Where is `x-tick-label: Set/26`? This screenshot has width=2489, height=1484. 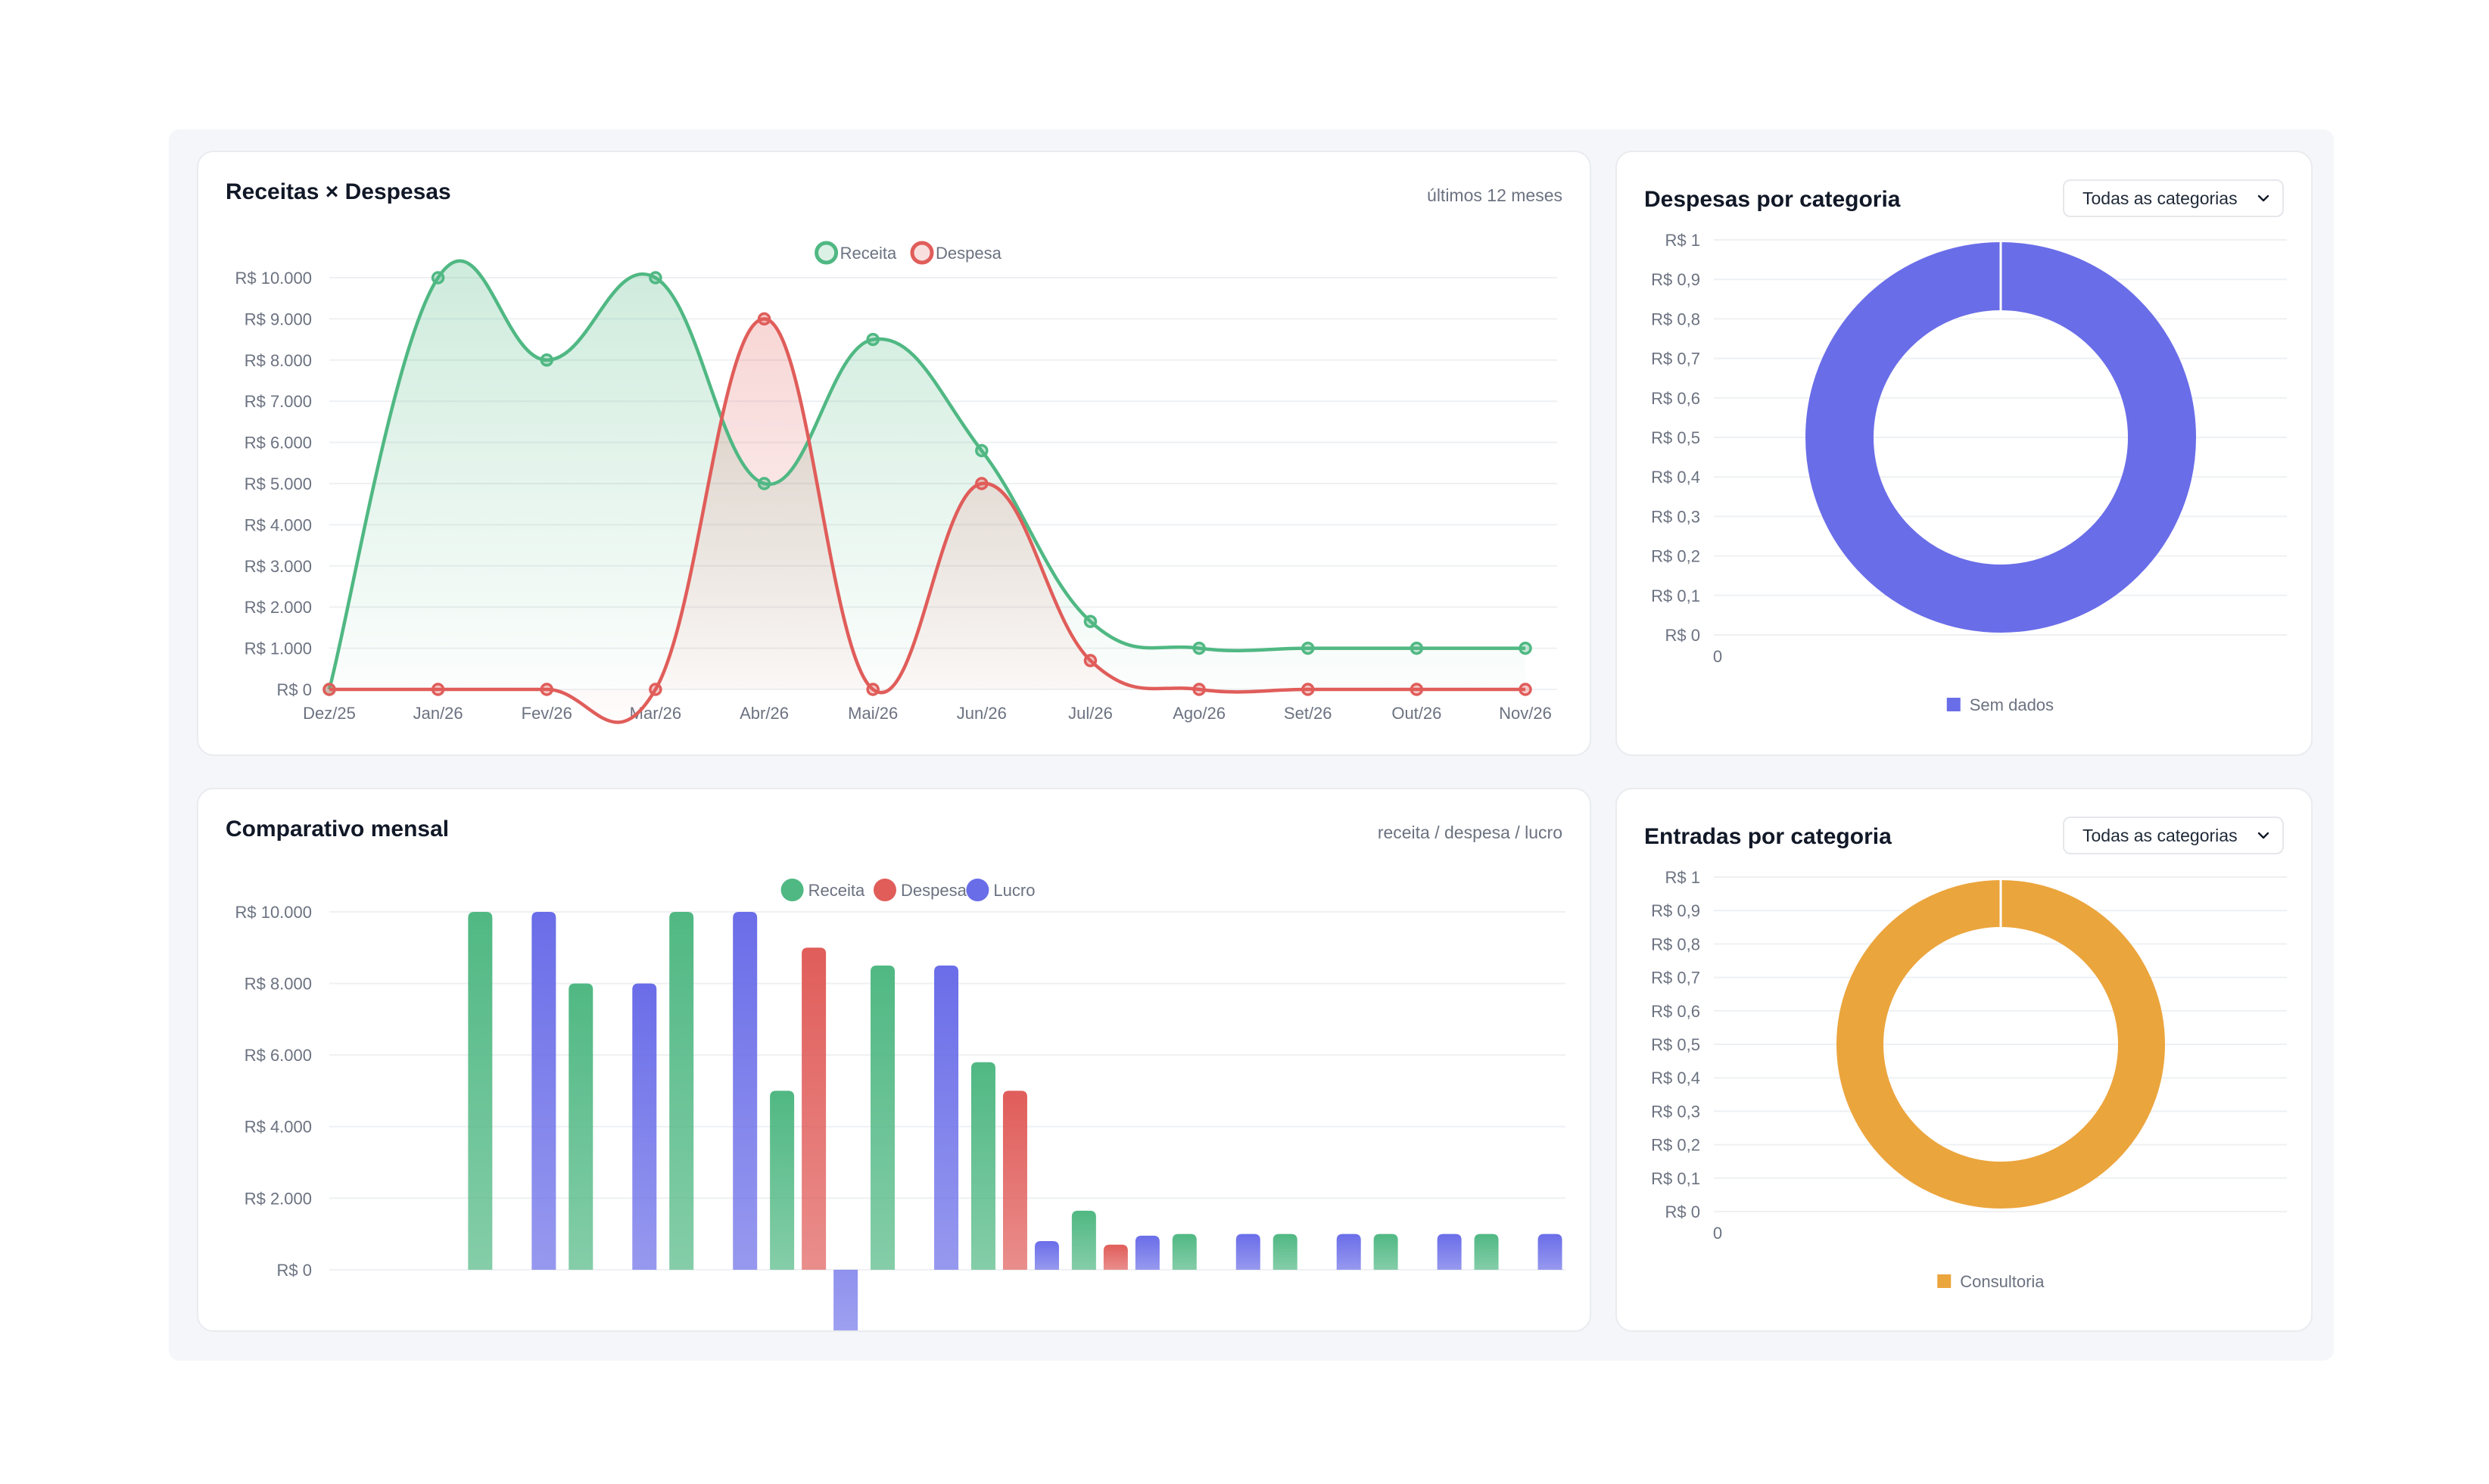 x-tick-label: Set/26 is located at coordinates (1308, 713).